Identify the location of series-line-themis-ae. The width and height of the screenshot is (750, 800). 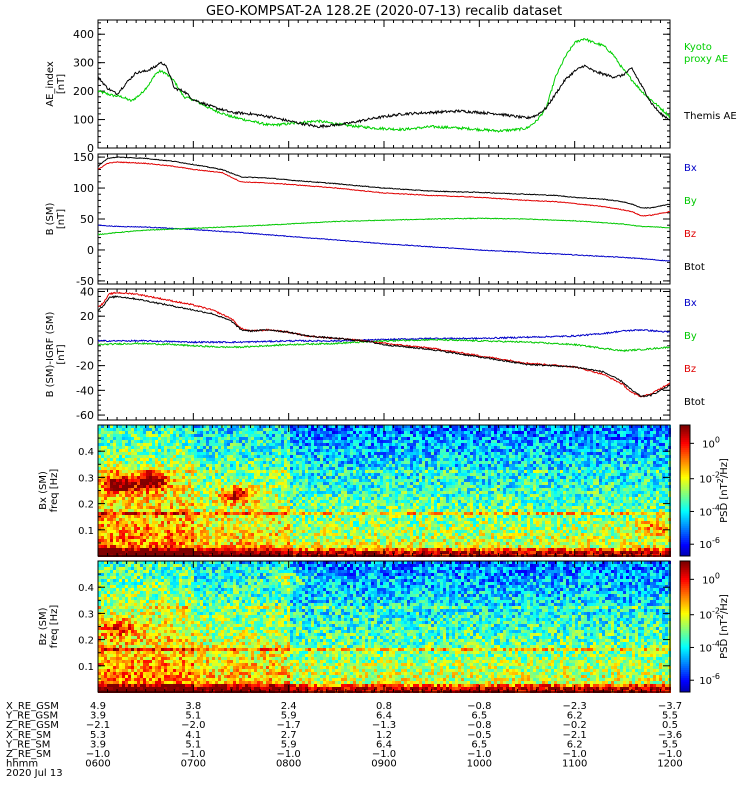
(384, 95).